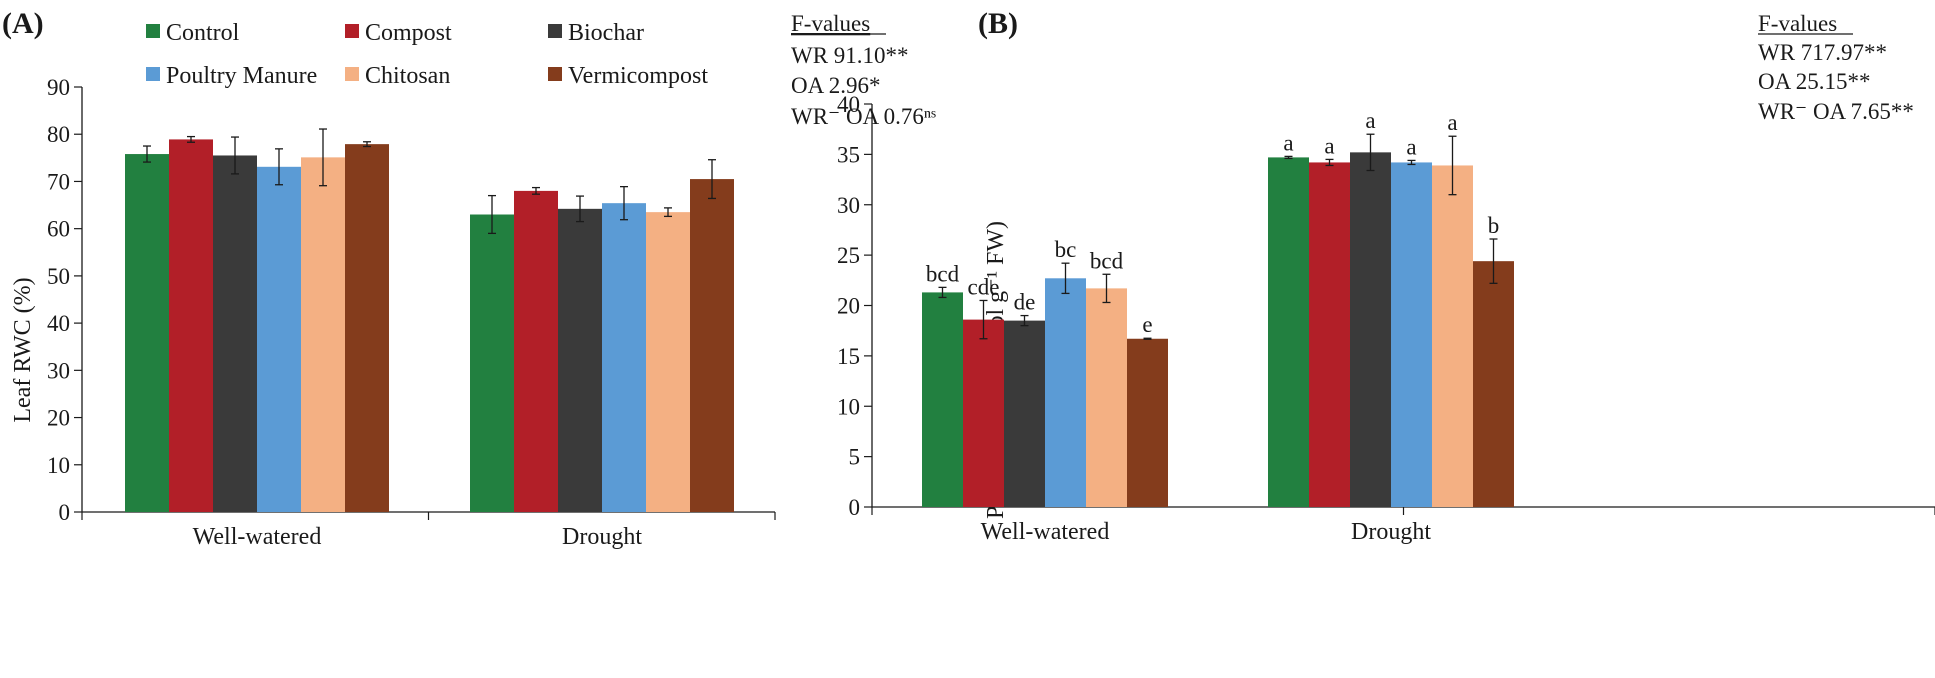 The image size is (1935, 678). Describe the element at coordinates (712, 346) in the screenshot. I see `chart-a-drought-vermicompost-bar` at that location.